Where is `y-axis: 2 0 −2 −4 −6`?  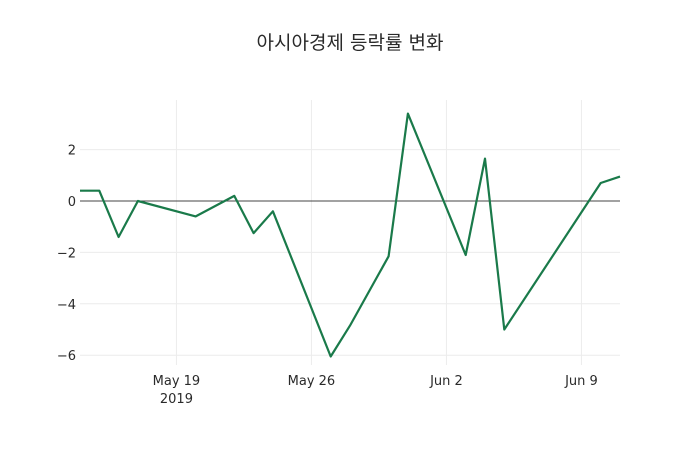 y-axis: 2 0 −2 −4 −6 is located at coordinates (66, 254).